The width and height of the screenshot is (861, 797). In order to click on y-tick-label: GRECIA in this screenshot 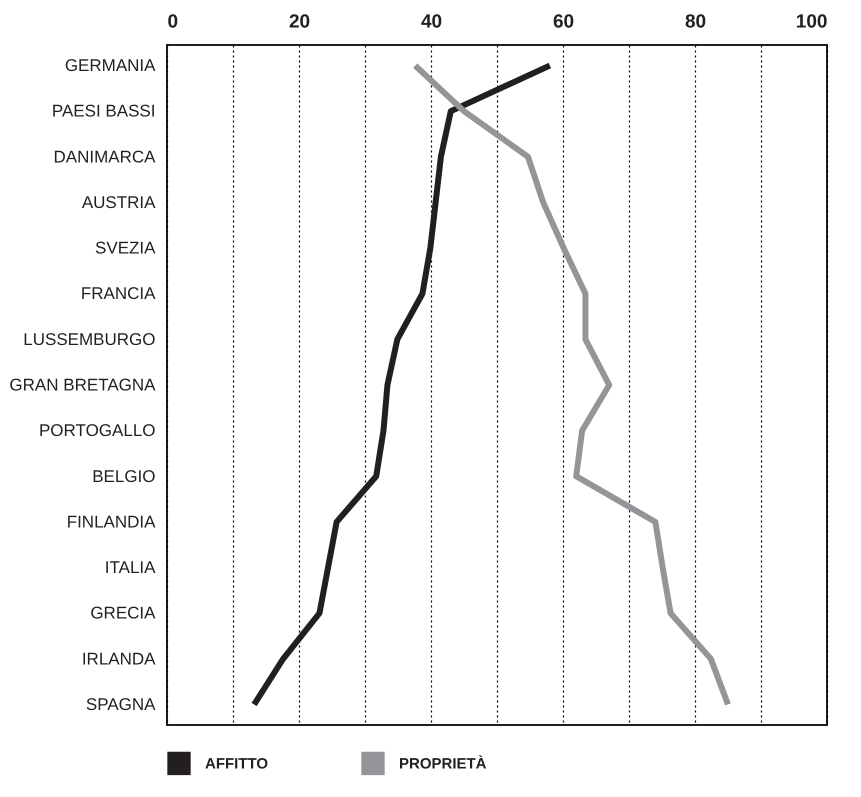, I will do `click(123, 613)`.